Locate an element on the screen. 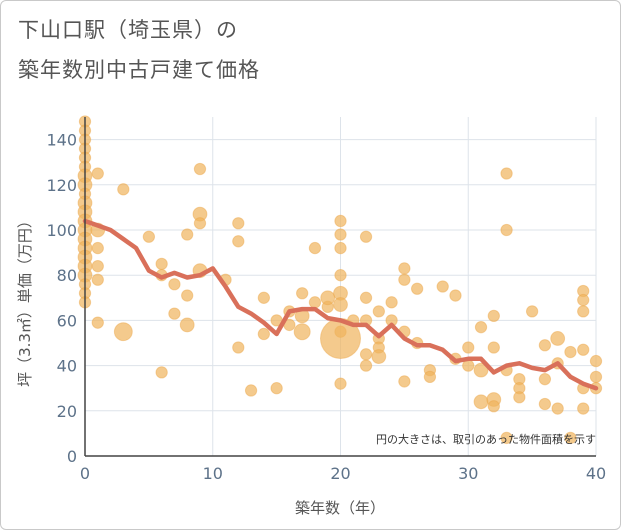 This screenshot has height=530, width=621. x-tick-label: 10 is located at coordinates (213, 473).